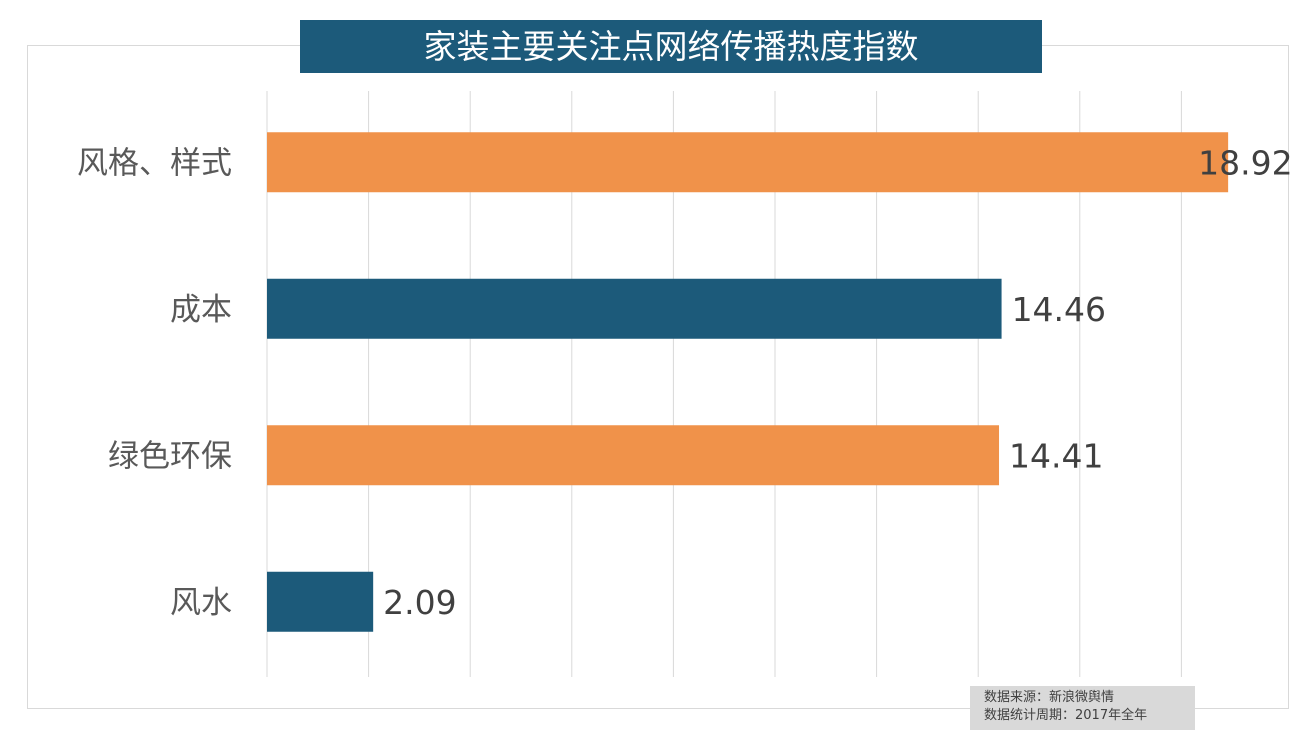  Describe the element at coordinates (201, 310) in the screenshot. I see `category-label: 成本` at that location.